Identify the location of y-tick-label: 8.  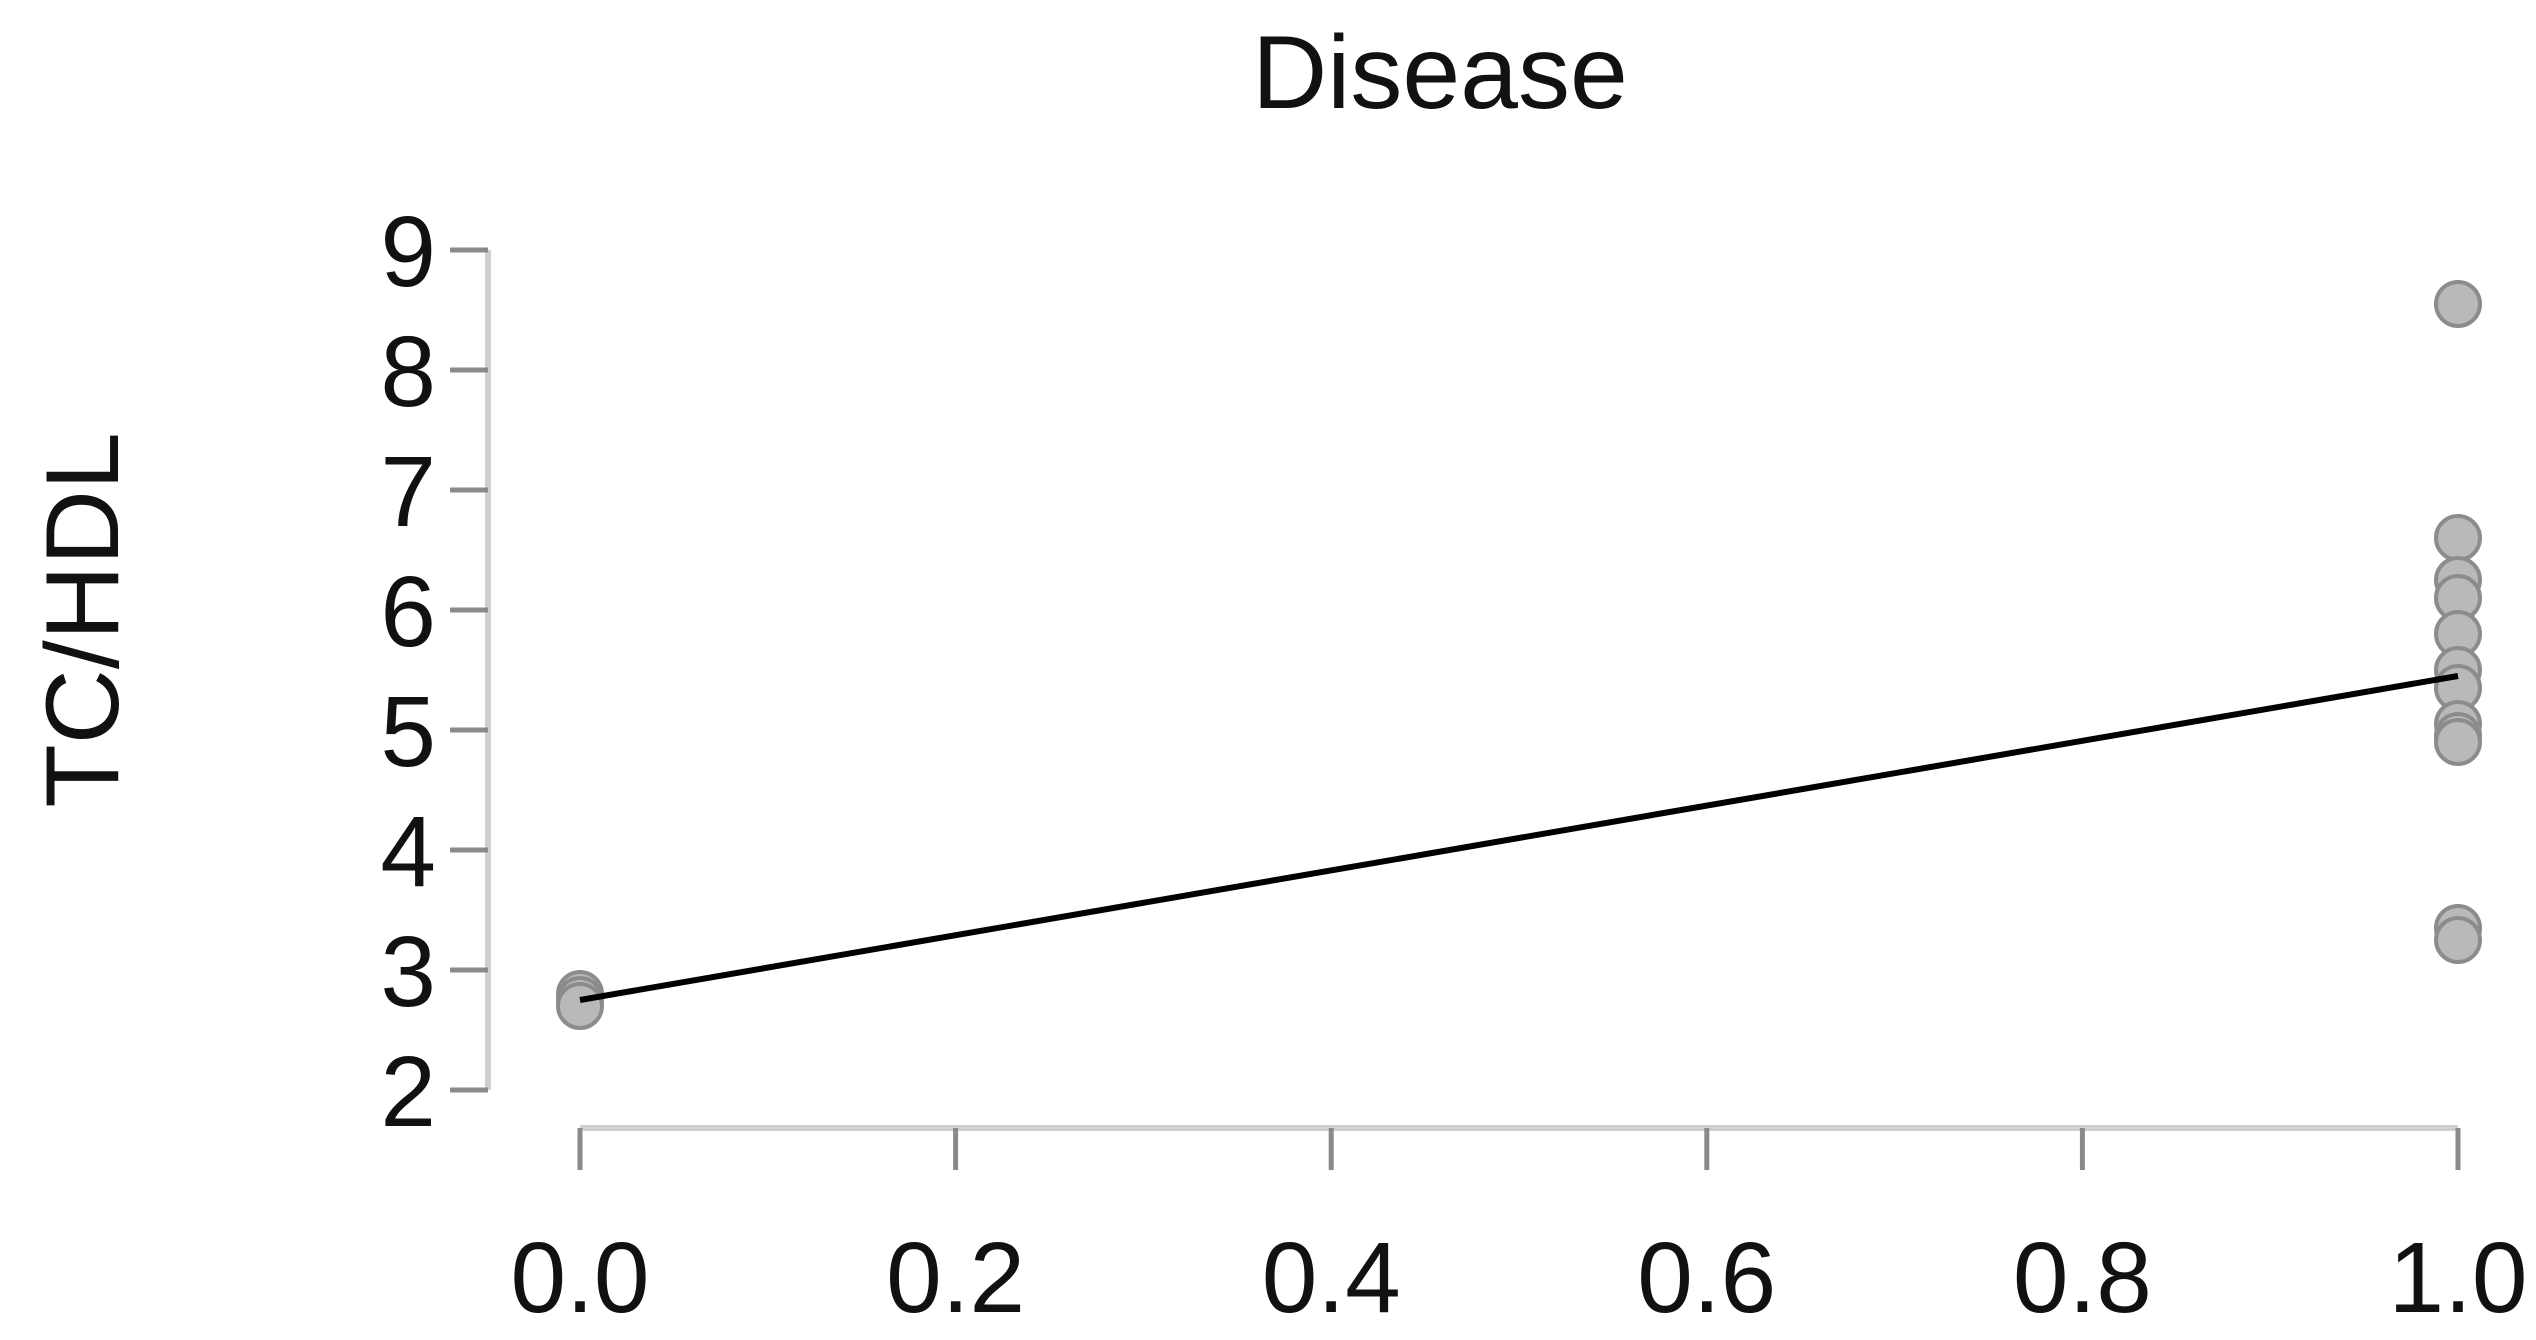
(408, 372).